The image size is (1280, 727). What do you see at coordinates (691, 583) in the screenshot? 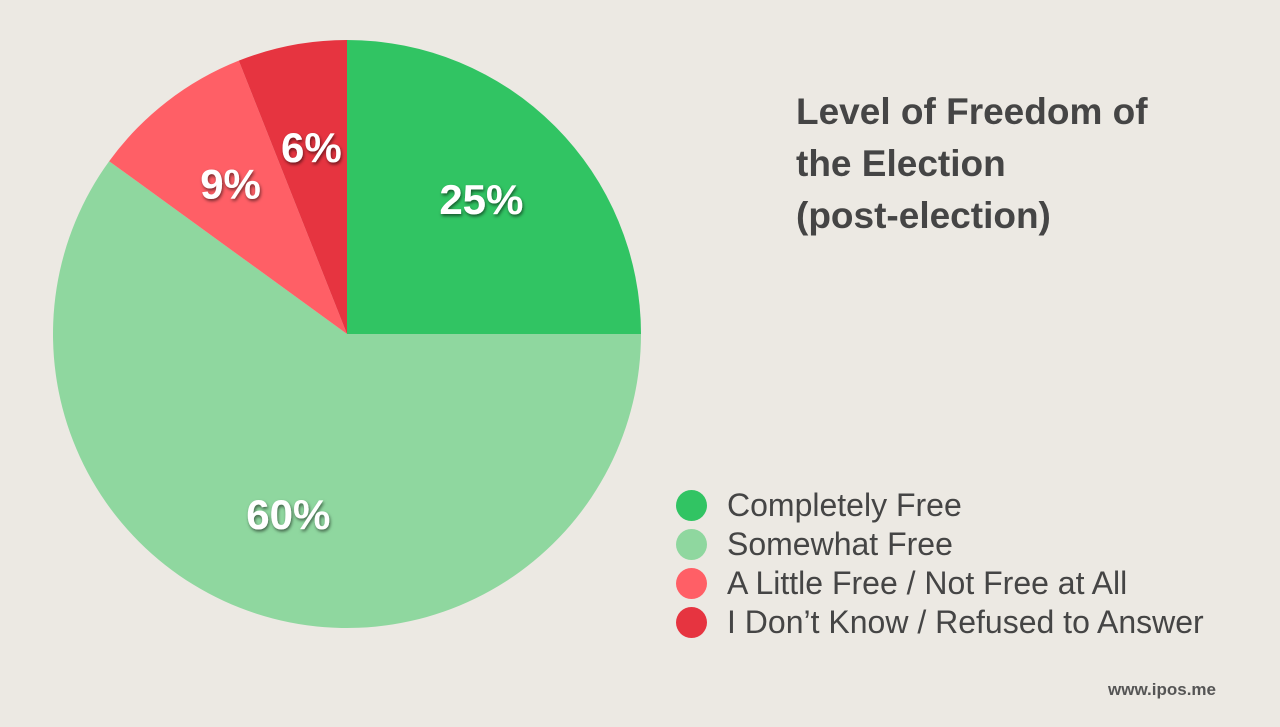
I see `legend-swatch-little-or-not-free` at bounding box center [691, 583].